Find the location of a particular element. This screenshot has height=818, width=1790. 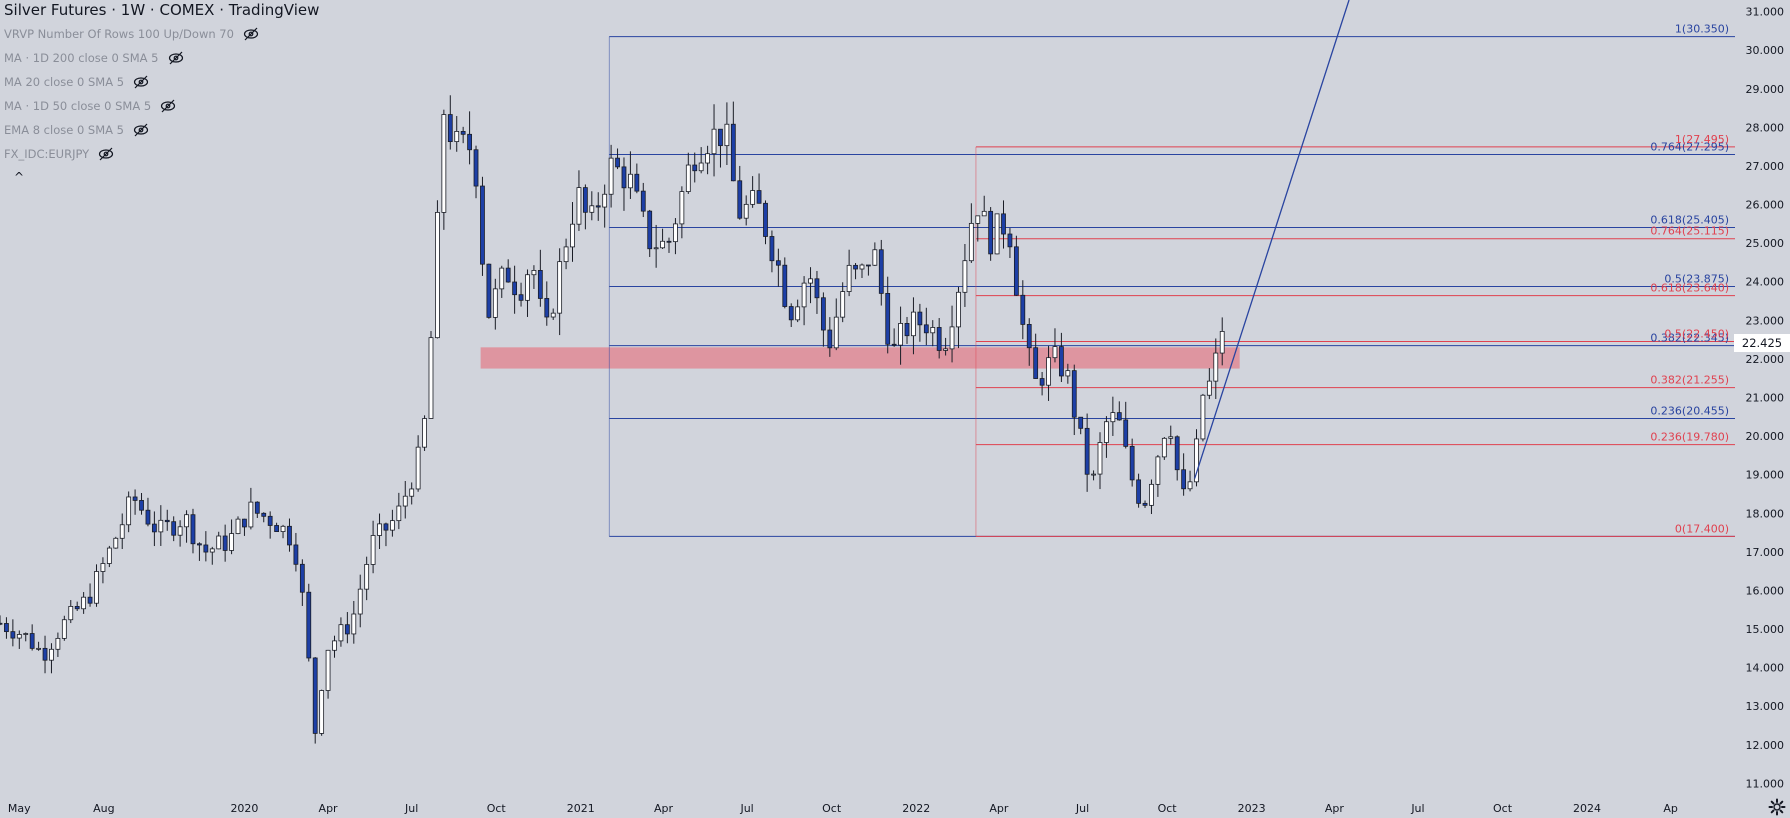

price-axis-label: 25.000 is located at coordinates (1765, 243).